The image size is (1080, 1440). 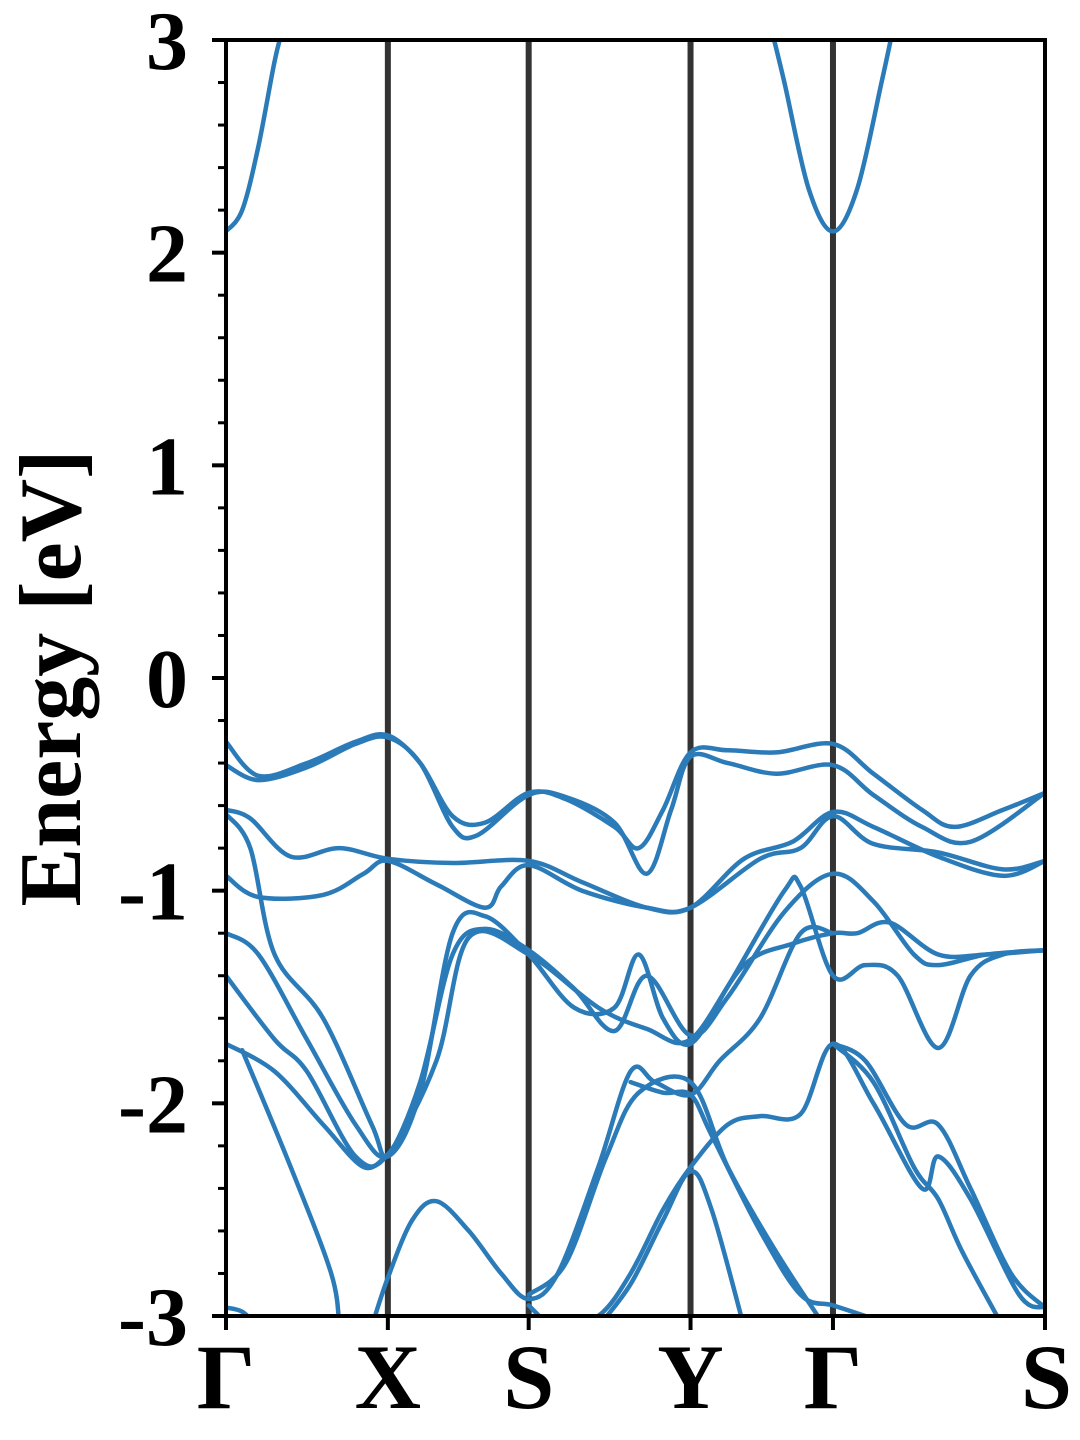 I want to click on y-tick-label: 3, so click(x=167, y=44).